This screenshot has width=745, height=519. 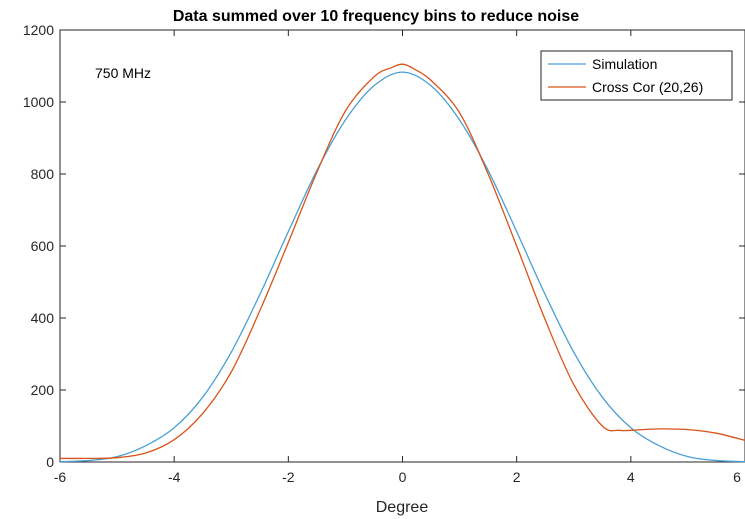 I want to click on y-tick-label: 600, so click(x=43, y=246).